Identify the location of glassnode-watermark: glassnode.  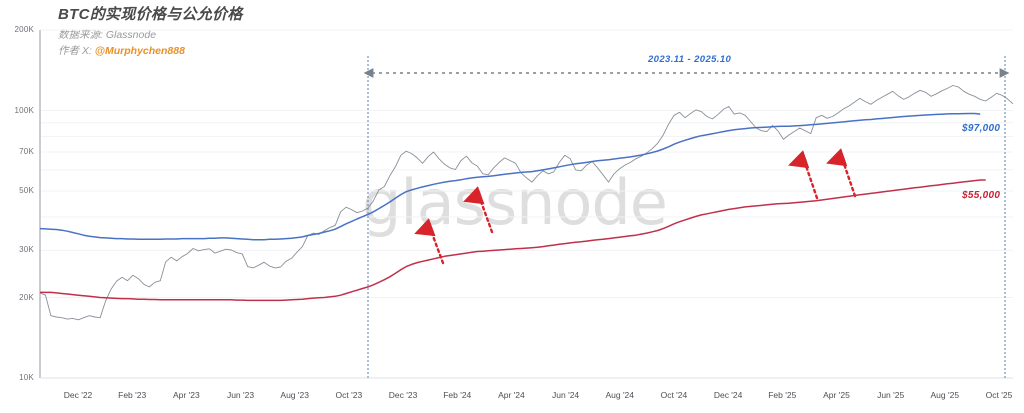
(515, 202).